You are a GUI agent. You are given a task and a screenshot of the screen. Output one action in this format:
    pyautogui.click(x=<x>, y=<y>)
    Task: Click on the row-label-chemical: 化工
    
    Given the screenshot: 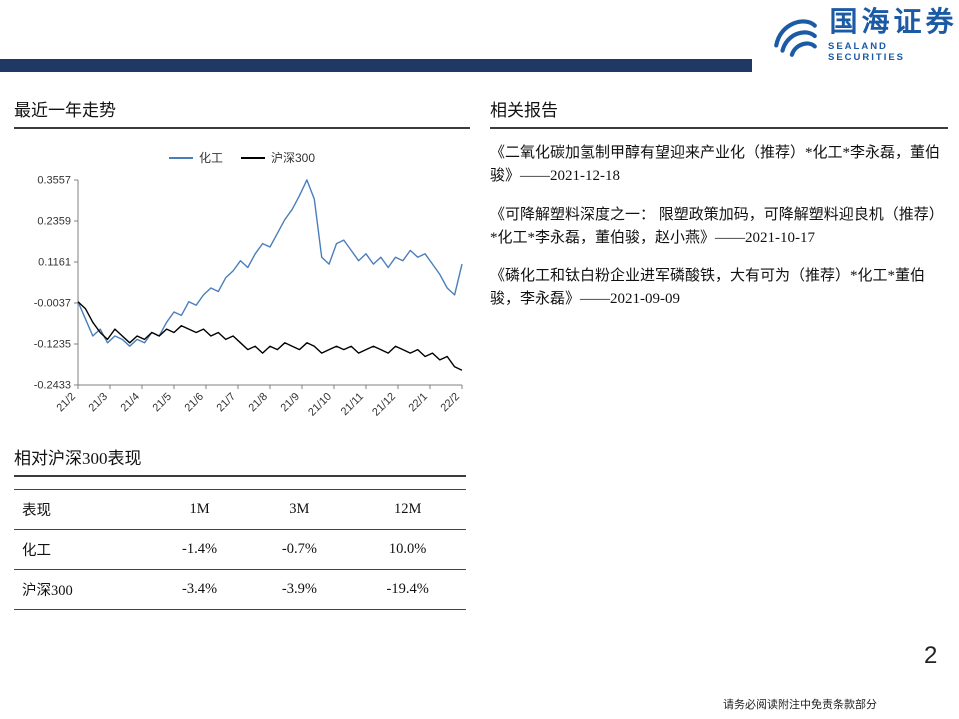 What is the action you would take?
    pyautogui.click(x=82, y=549)
    